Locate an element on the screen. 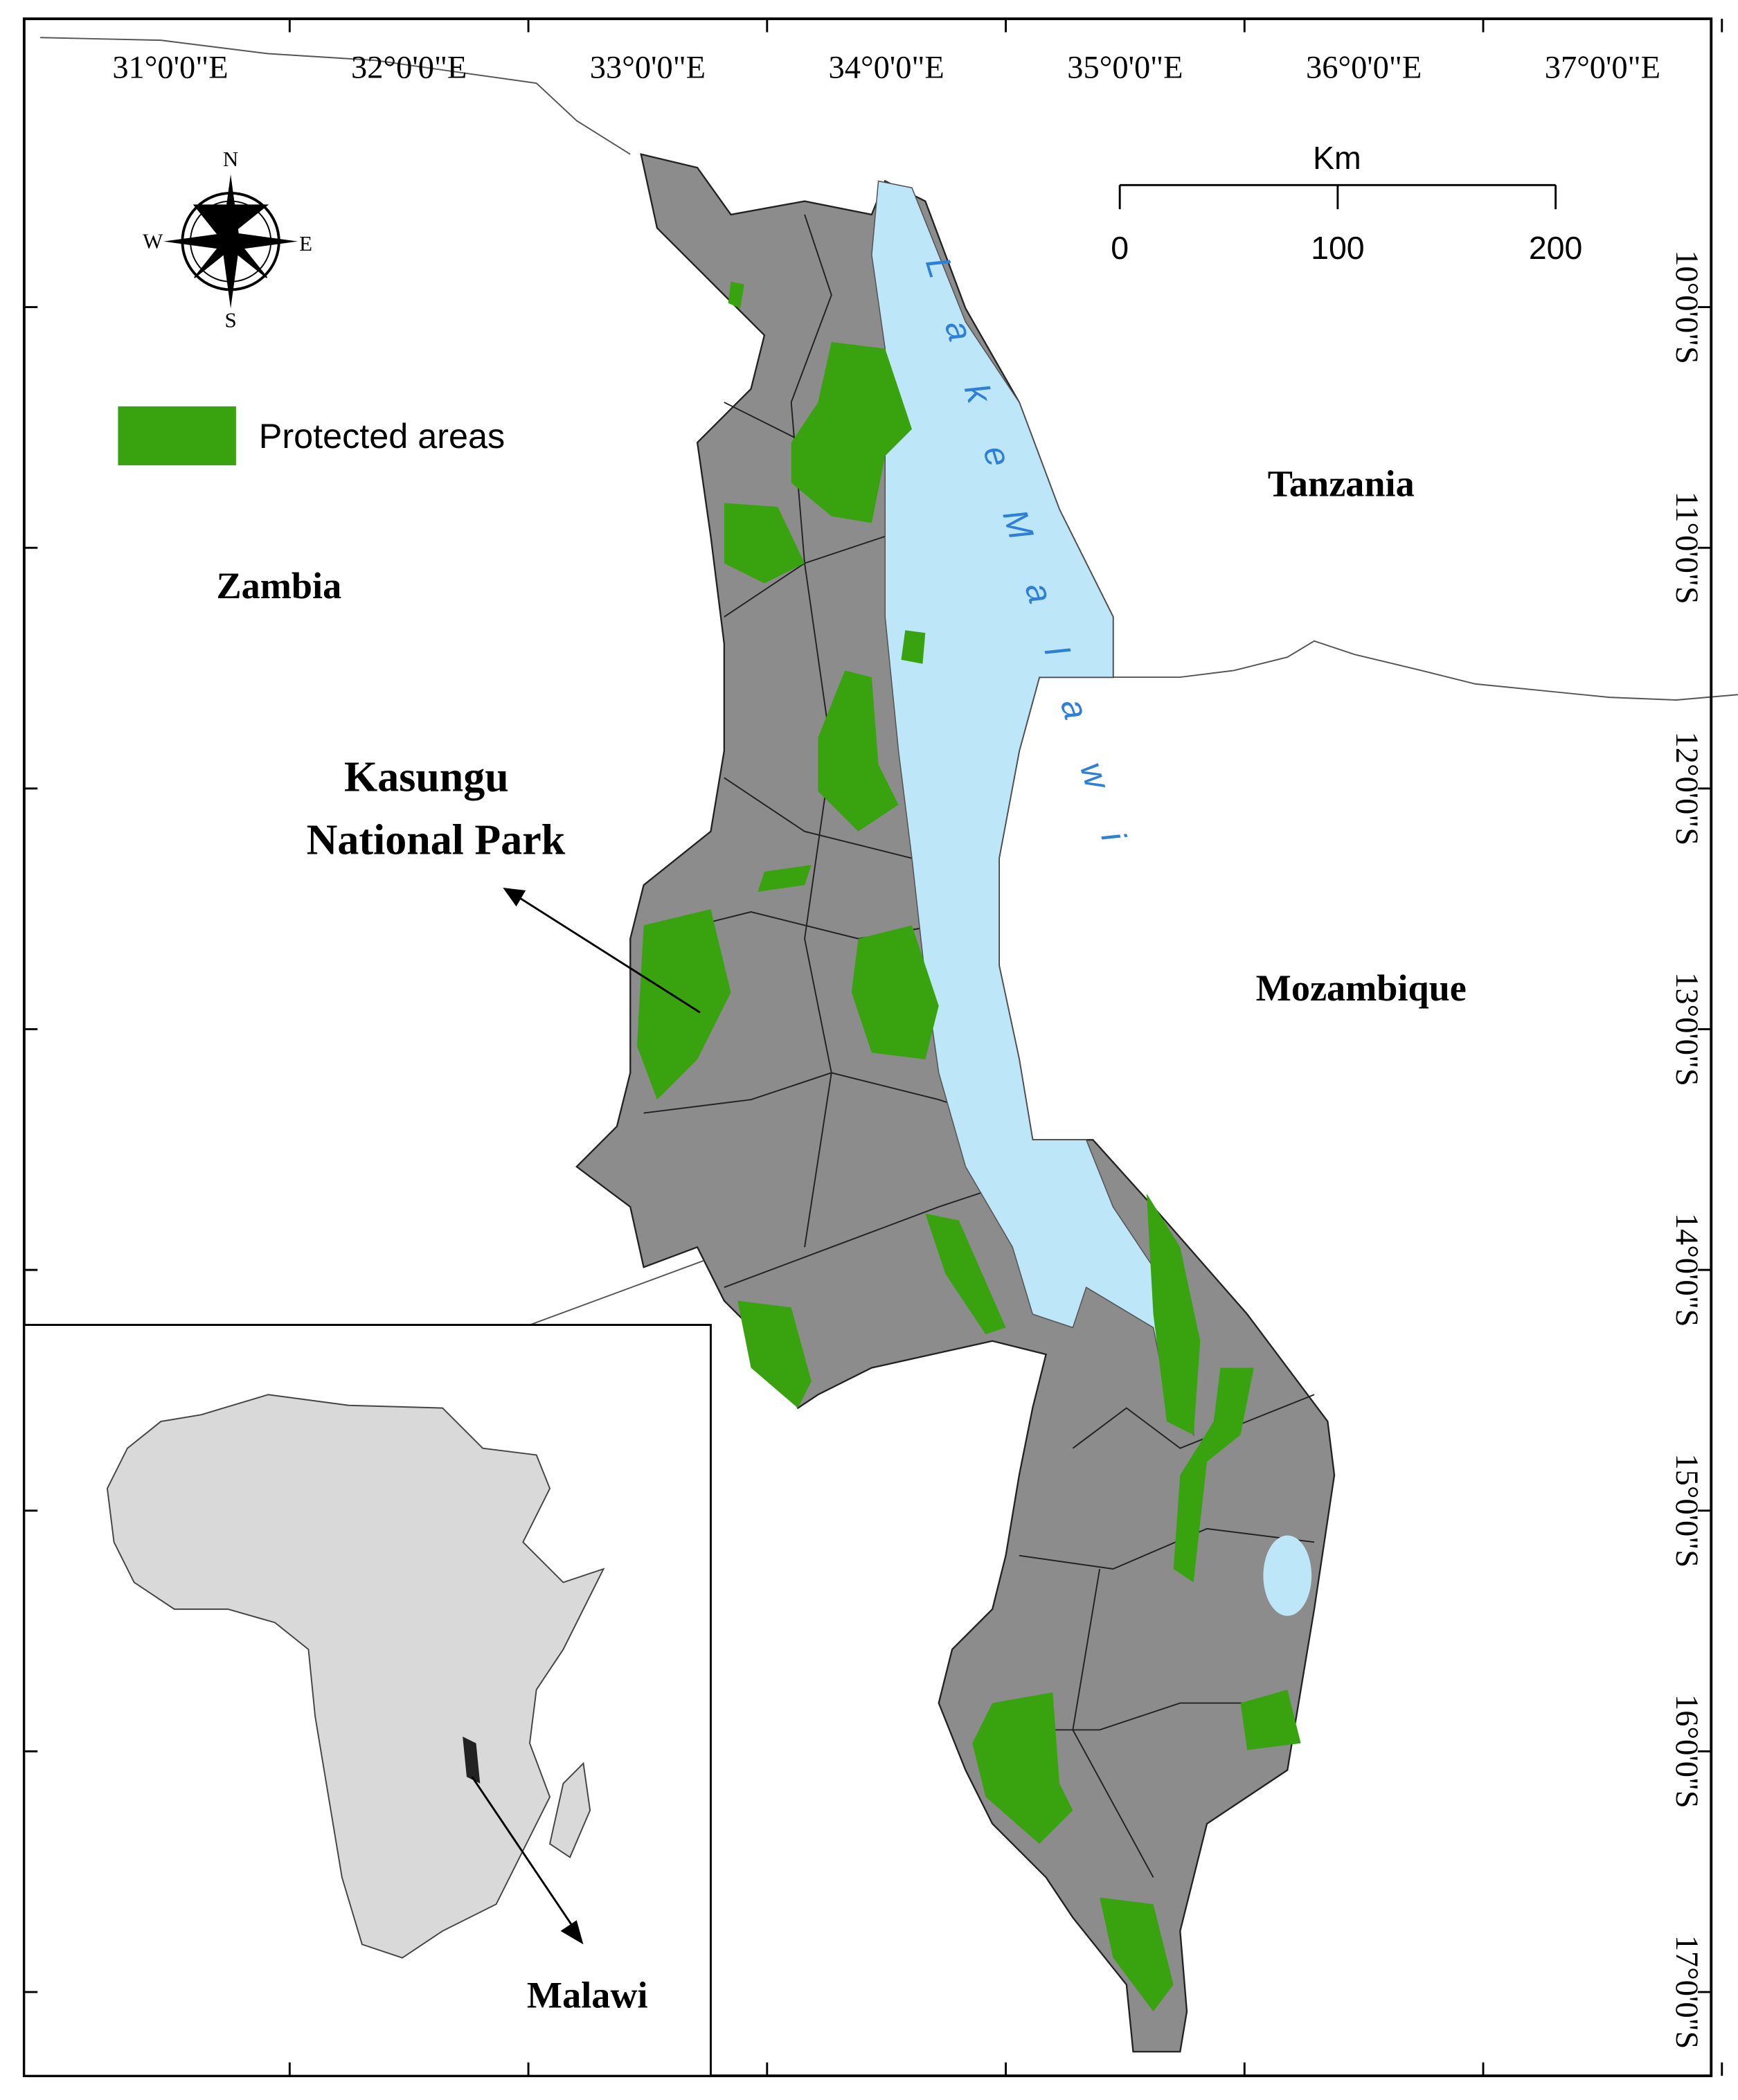  callout-label: National Park is located at coordinates (437, 841).